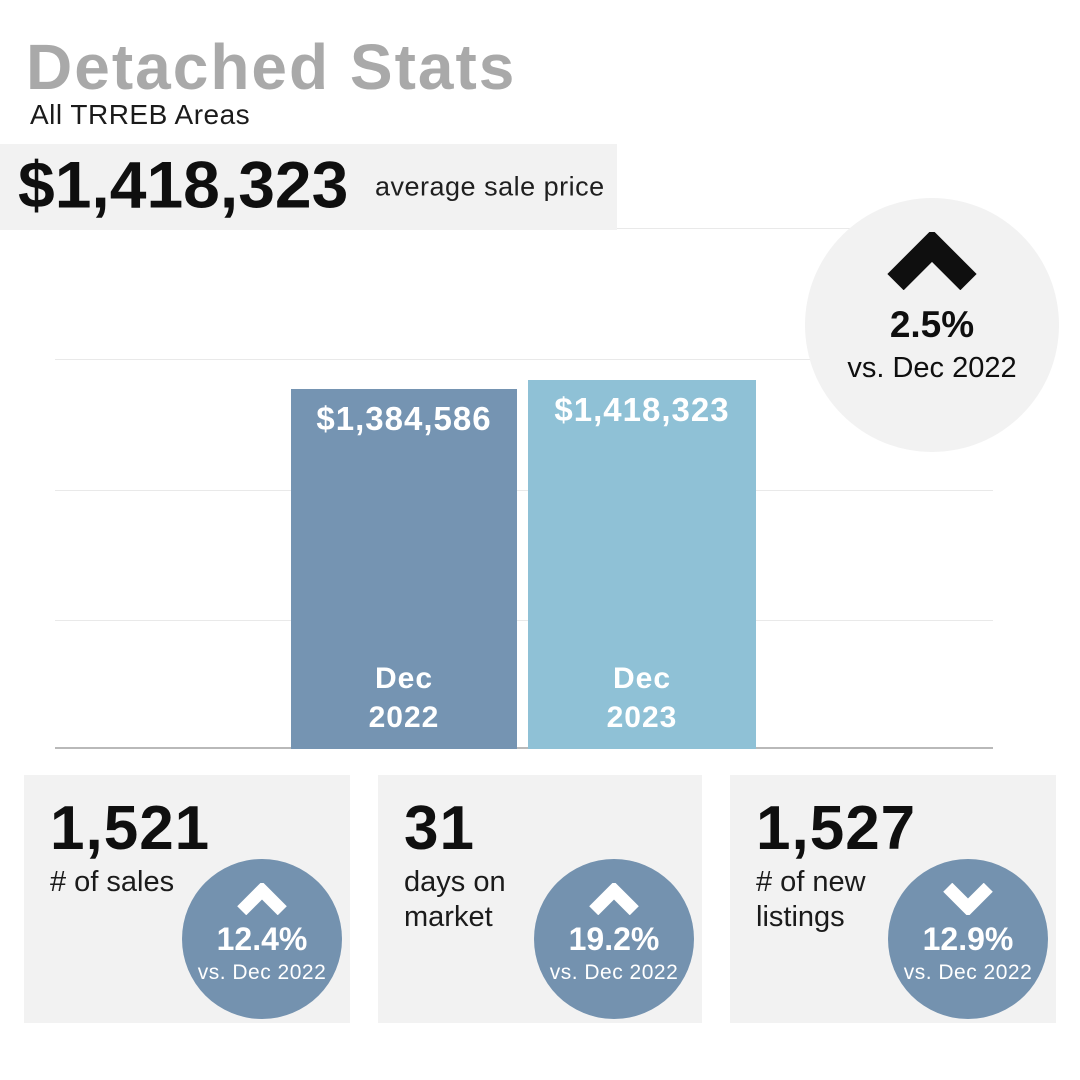 The image size is (1080, 1080). I want to click on bar-dec-2023: $1,418,323 Dec 2023, so click(642, 564).